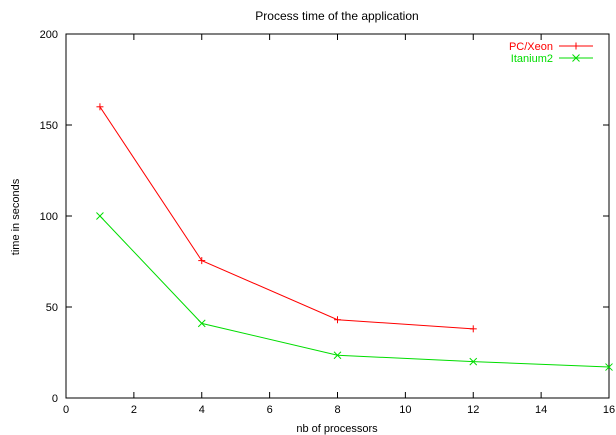  I want to click on y-tick-label: 50, so click(52, 308).